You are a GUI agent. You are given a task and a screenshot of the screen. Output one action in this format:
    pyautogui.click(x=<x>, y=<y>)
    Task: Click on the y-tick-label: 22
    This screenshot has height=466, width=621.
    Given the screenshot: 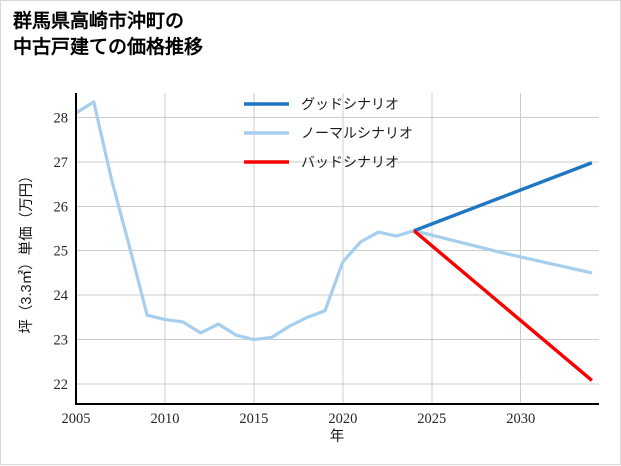 What is the action you would take?
    pyautogui.click(x=61, y=385)
    